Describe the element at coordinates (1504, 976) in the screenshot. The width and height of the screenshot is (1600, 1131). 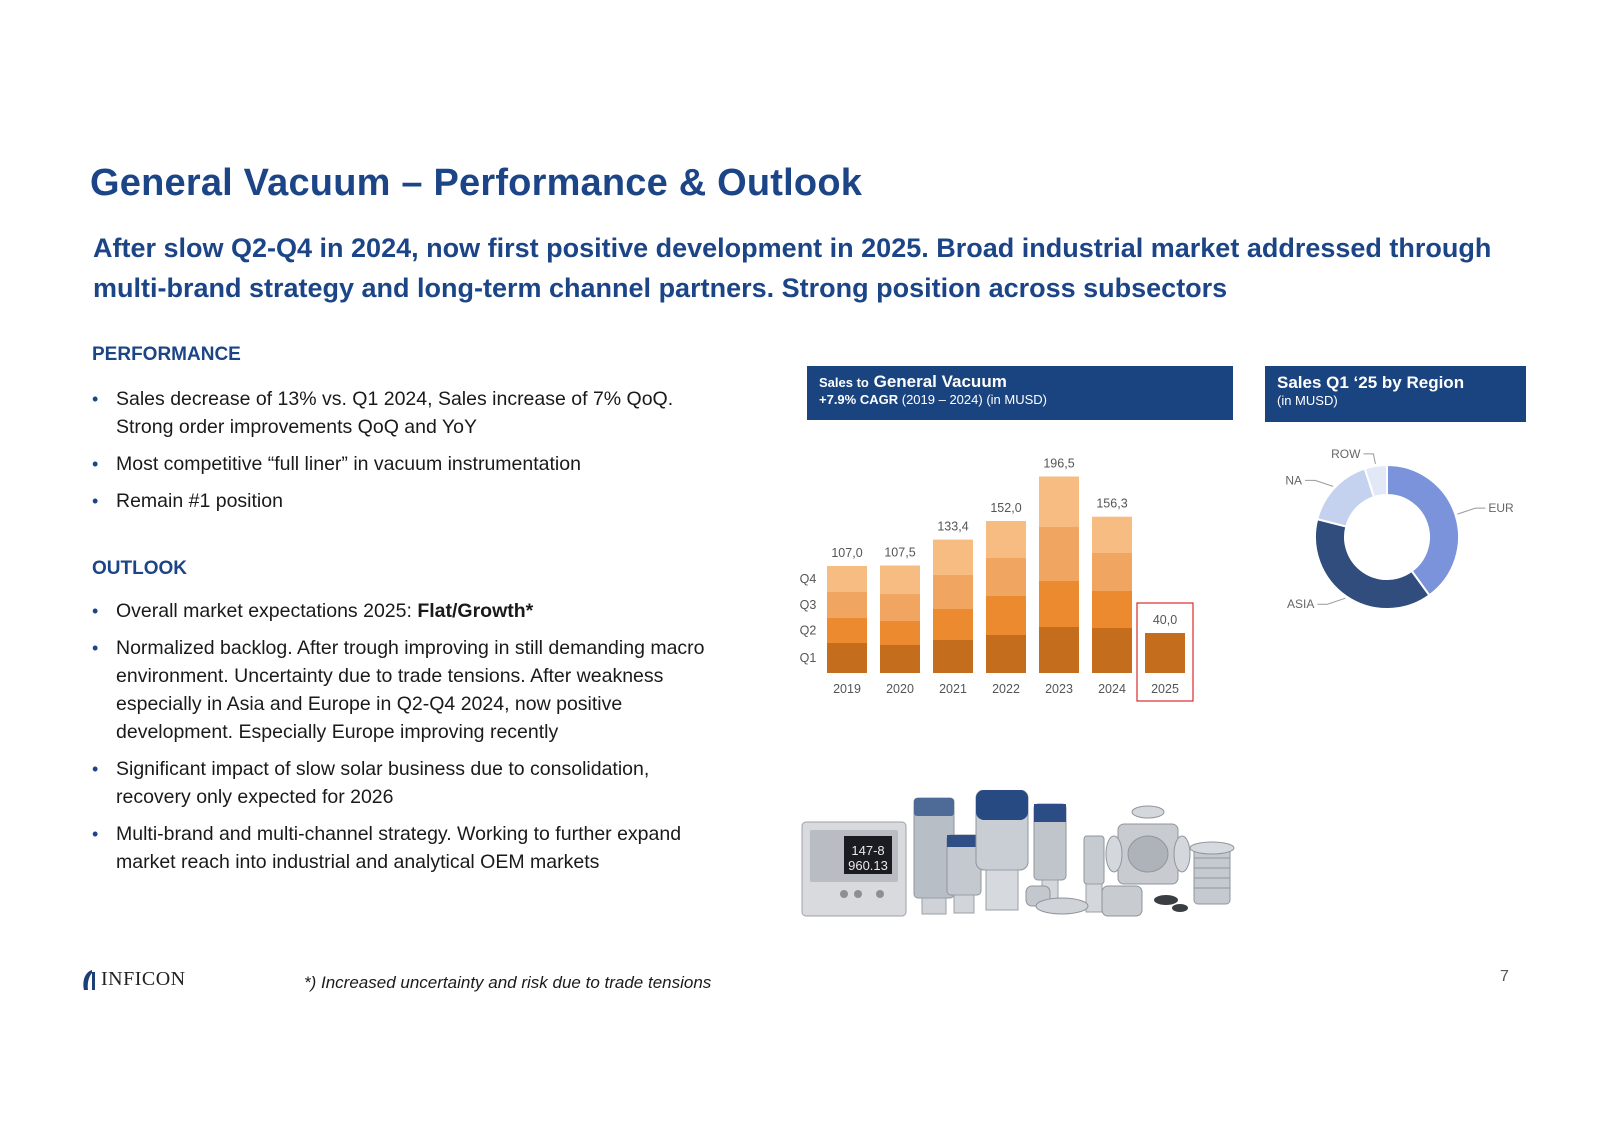
I see `page-number: 7` at that location.